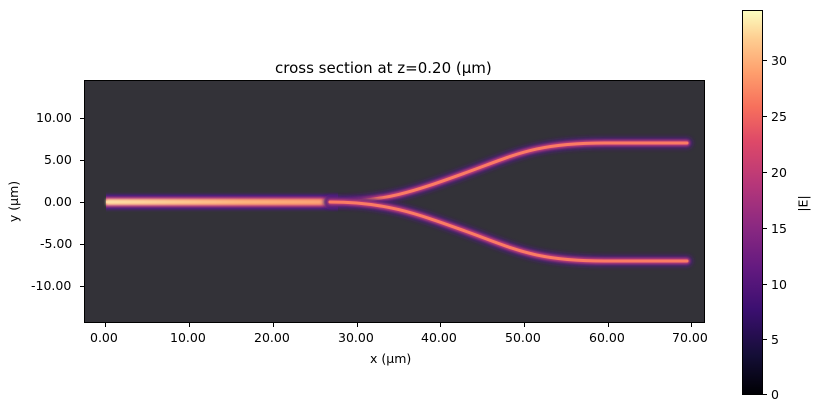 The width and height of the screenshot is (819, 413). I want to click on y-tick-label: -5.00, so click(56, 243).